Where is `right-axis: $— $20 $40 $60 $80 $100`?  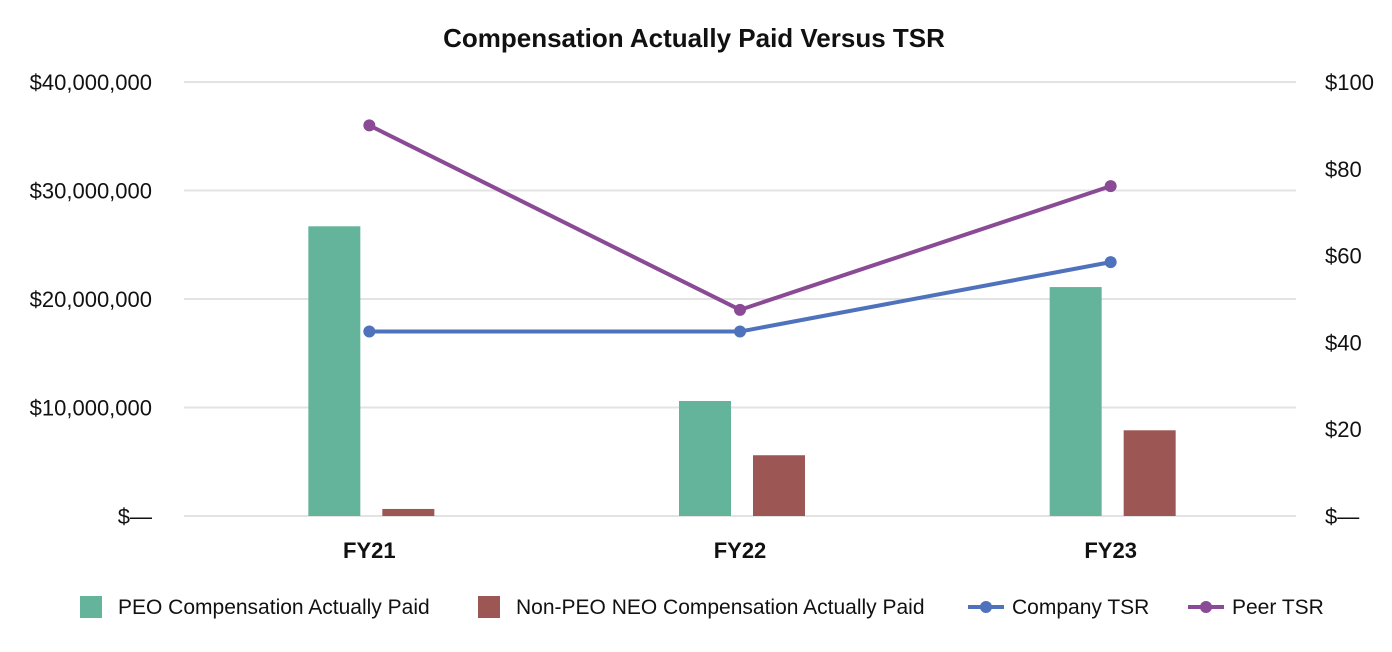 right-axis: $— $20 $40 $60 $80 $100 is located at coordinates (1349, 299).